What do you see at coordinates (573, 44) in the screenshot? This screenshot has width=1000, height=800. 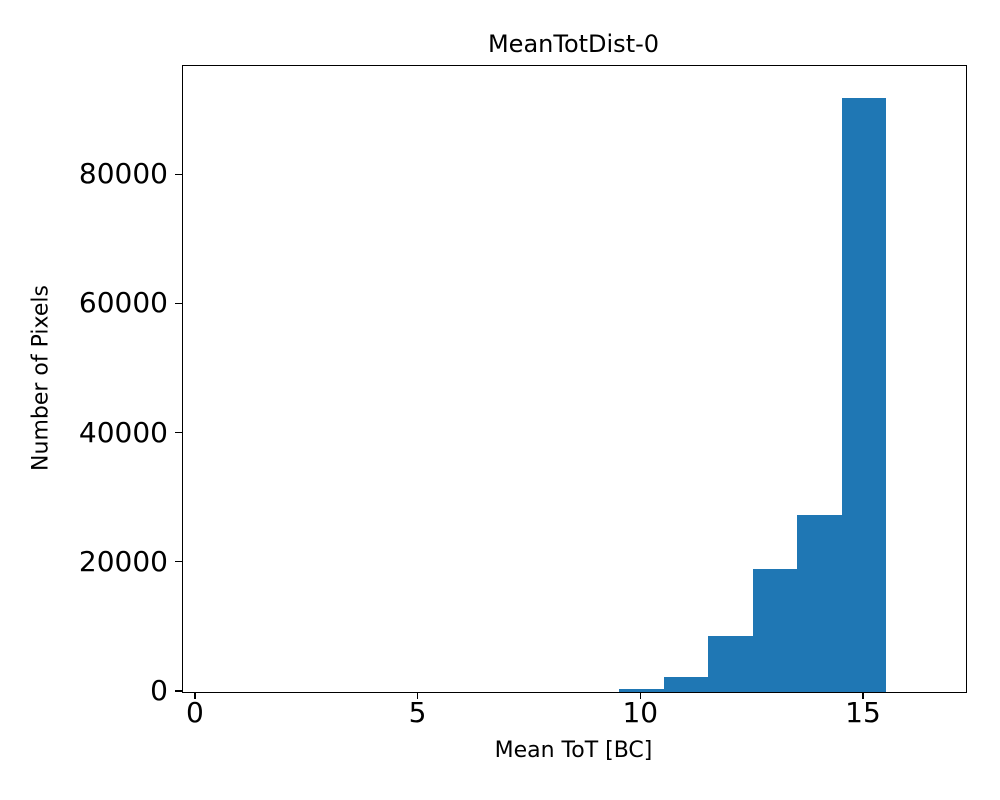 I see `chart-title: MeanTotDist-0` at bounding box center [573, 44].